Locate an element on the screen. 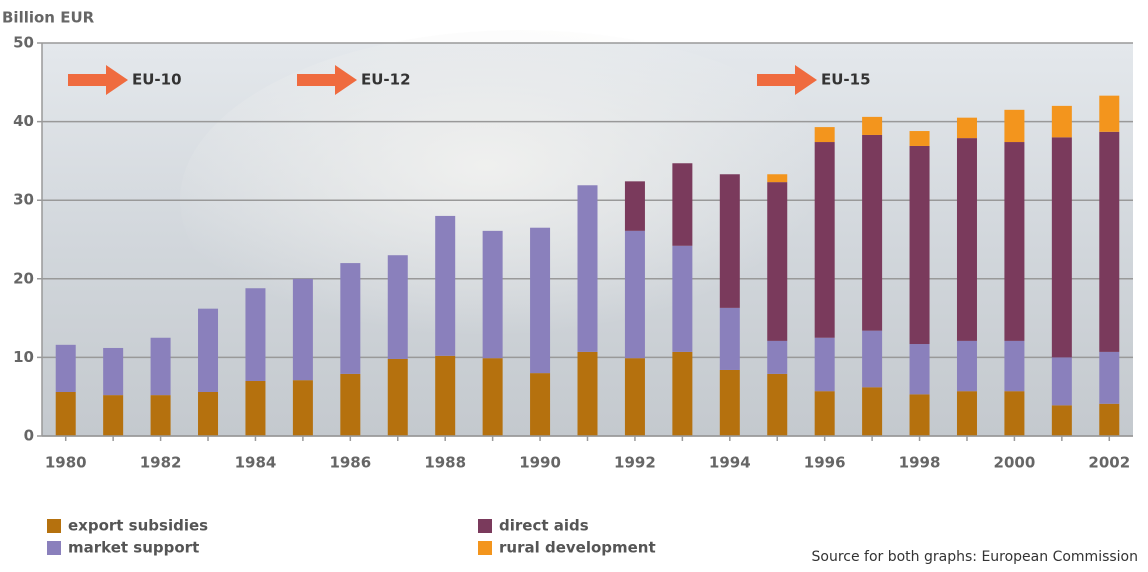 Image resolution: width=1148 pixels, height=572 pixels. x-tick-label: 1986 is located at coordinates (350, 463).